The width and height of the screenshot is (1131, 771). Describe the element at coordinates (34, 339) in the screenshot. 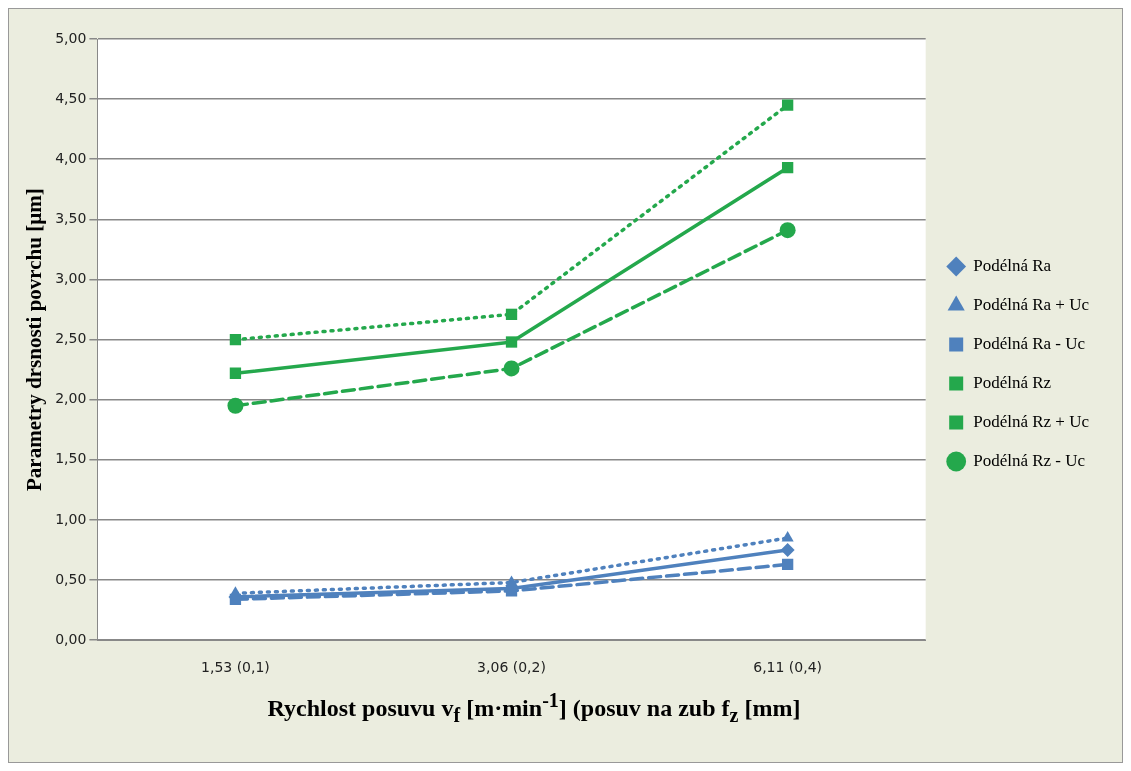

I see `y-axis-title: Parametry drsnosti povrchu [µm]` at that location.